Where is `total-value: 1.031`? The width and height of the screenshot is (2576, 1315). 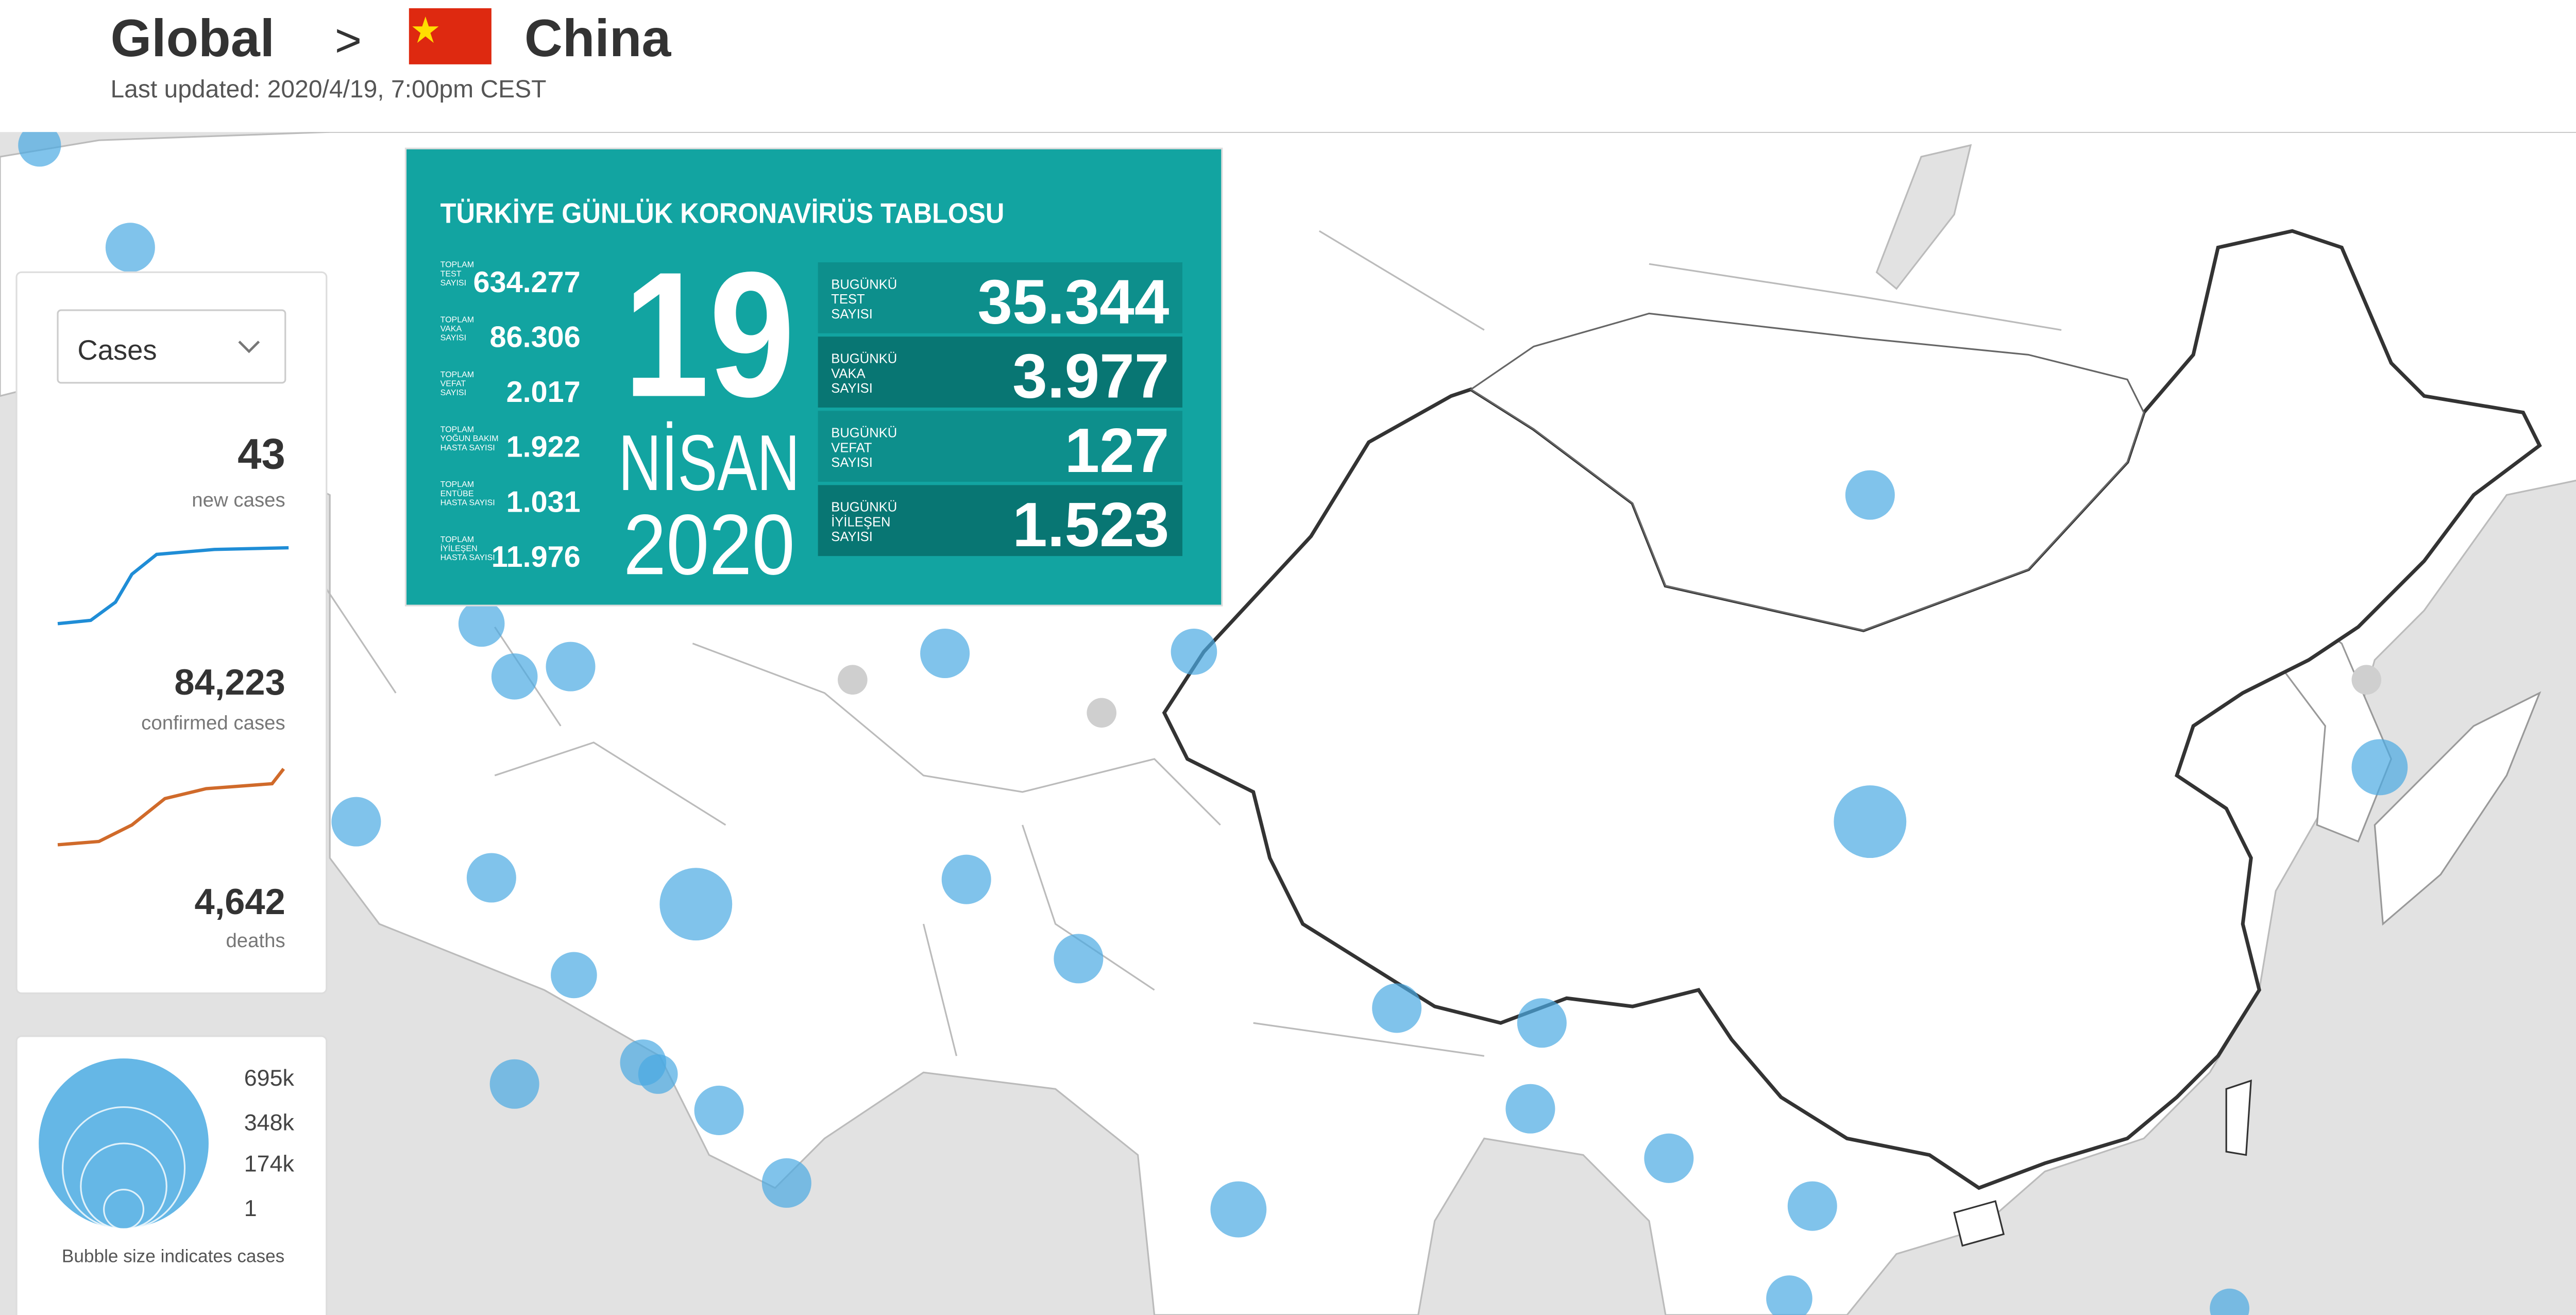 total-value: 1.031 is located at coordinates (543, 501).